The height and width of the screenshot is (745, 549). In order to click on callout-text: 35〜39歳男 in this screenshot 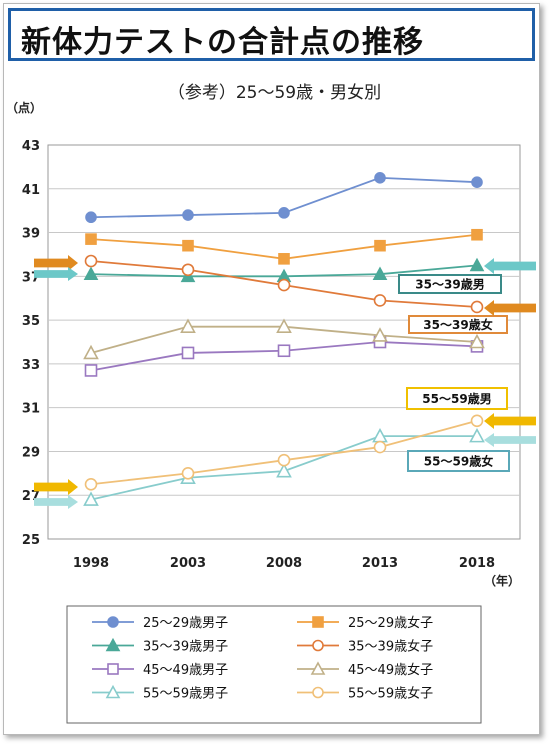, I will do `click(449, 284)`.